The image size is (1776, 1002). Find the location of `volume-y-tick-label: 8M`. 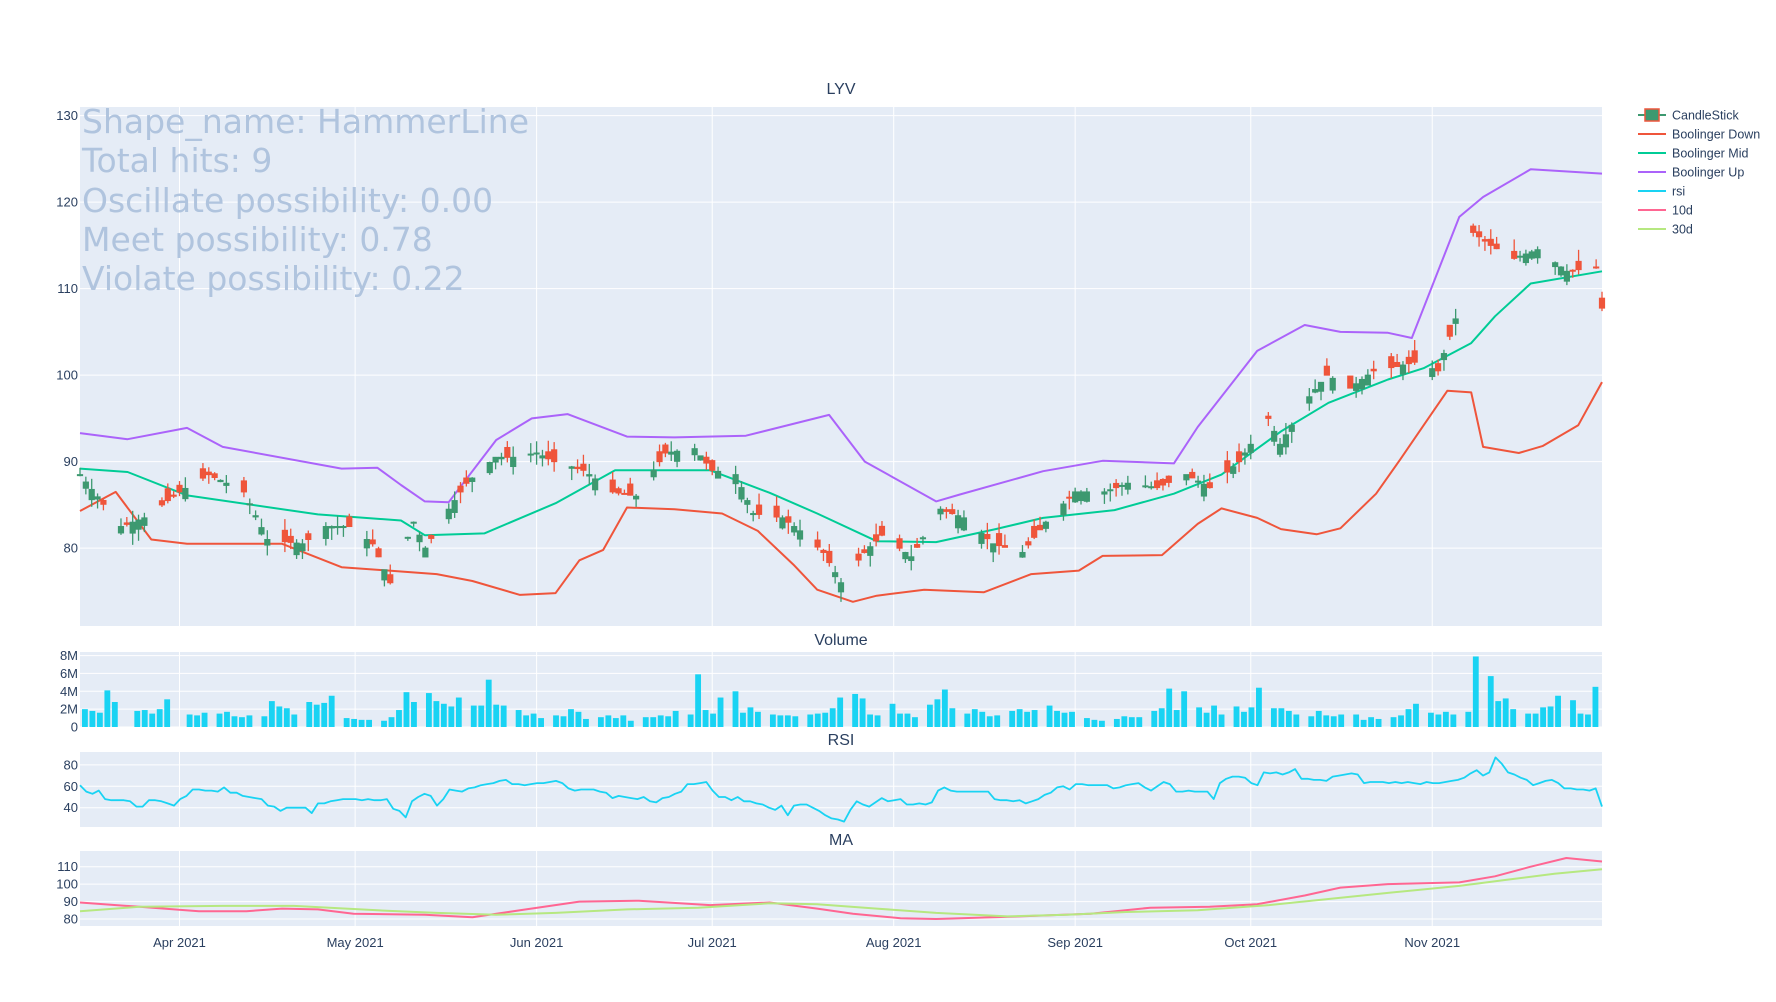

volume-y-tick-label: 8M is located at coordinates (69, 655).